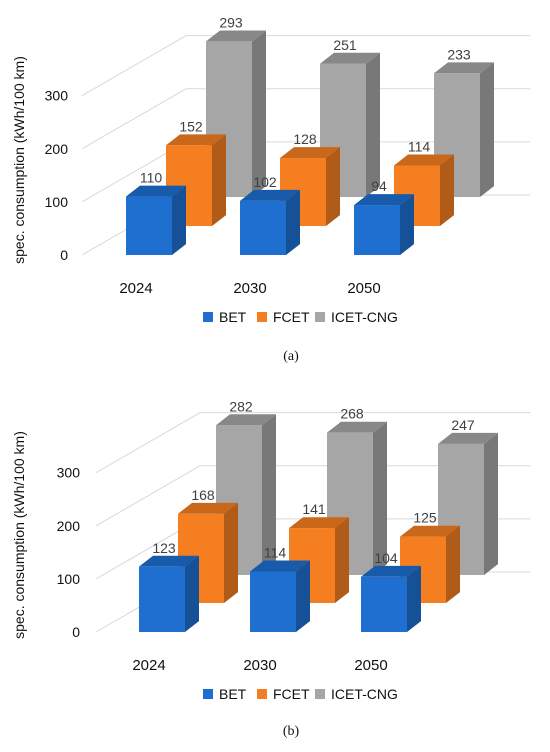 Image resolution: width=550 pixels, height=752 pixels. I want to click on data-label: 110, so click(151, 178).